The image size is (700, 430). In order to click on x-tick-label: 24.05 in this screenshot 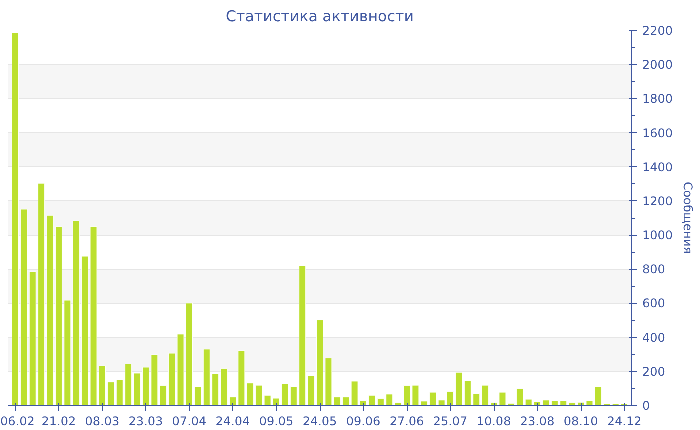, I will do `click(320, 421)`.